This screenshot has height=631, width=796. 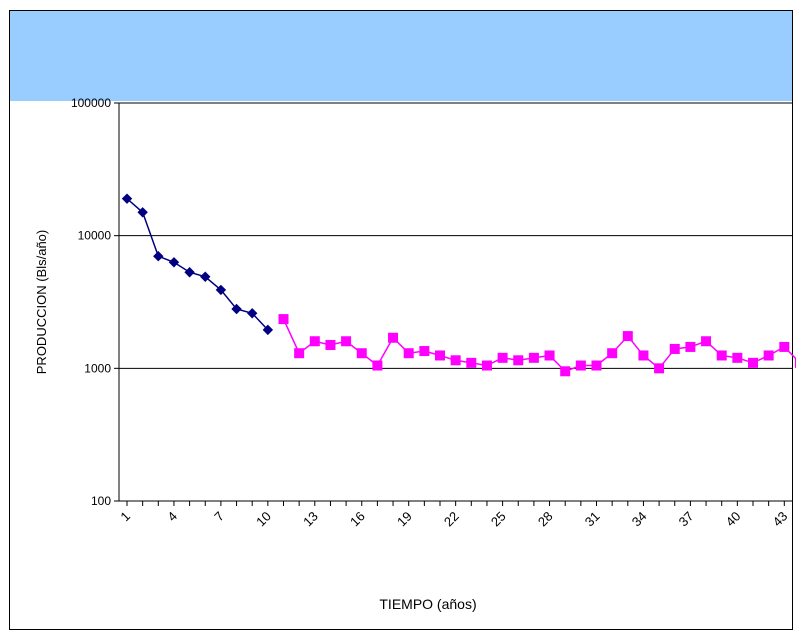 I want to click on x-tick-labels: 1 4 7 10 13 16 19 22 25 28 31 34 37 40 43, so click(x=454, y=515).